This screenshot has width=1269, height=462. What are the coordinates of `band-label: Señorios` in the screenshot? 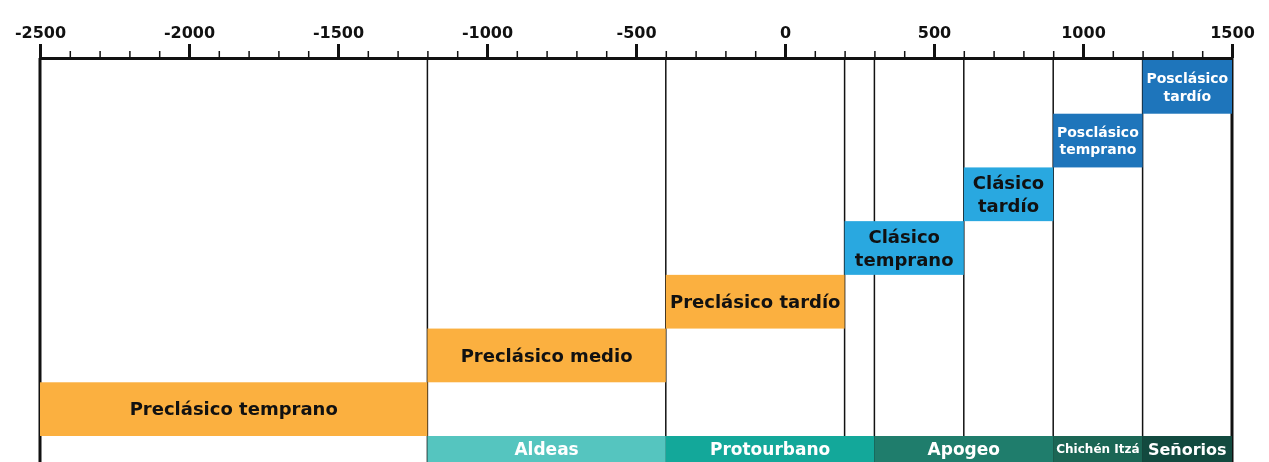 It's located at (1187, 449).